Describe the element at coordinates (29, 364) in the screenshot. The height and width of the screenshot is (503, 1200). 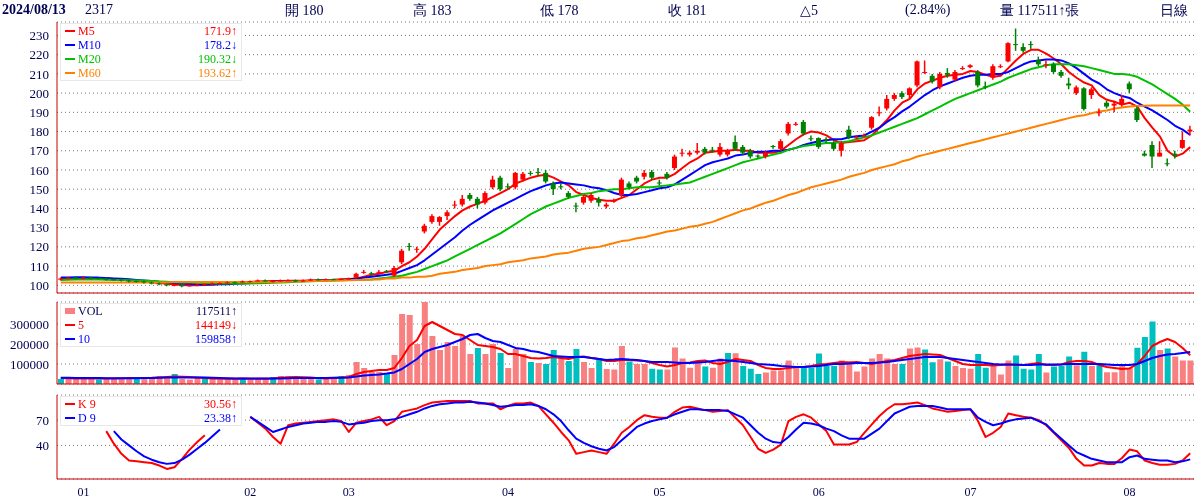
I see `y-tick-label: 100000` at that location.